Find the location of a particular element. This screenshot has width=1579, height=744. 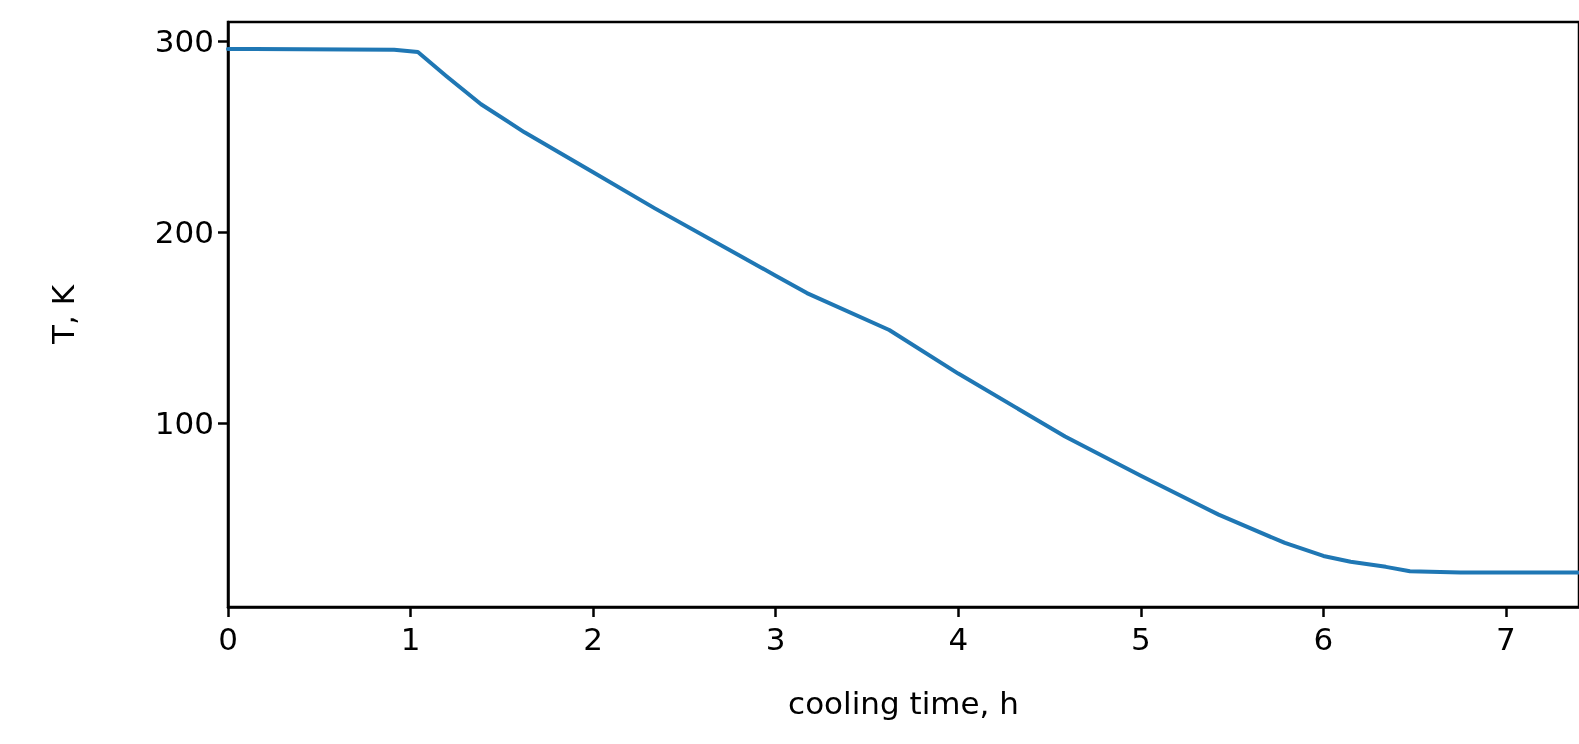

x-tick-label: 2 is located at coordinates (593, 638).